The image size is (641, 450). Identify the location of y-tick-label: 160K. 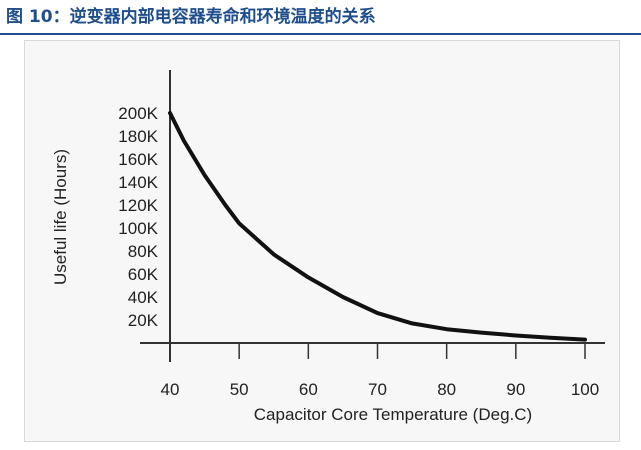
(138, 159).